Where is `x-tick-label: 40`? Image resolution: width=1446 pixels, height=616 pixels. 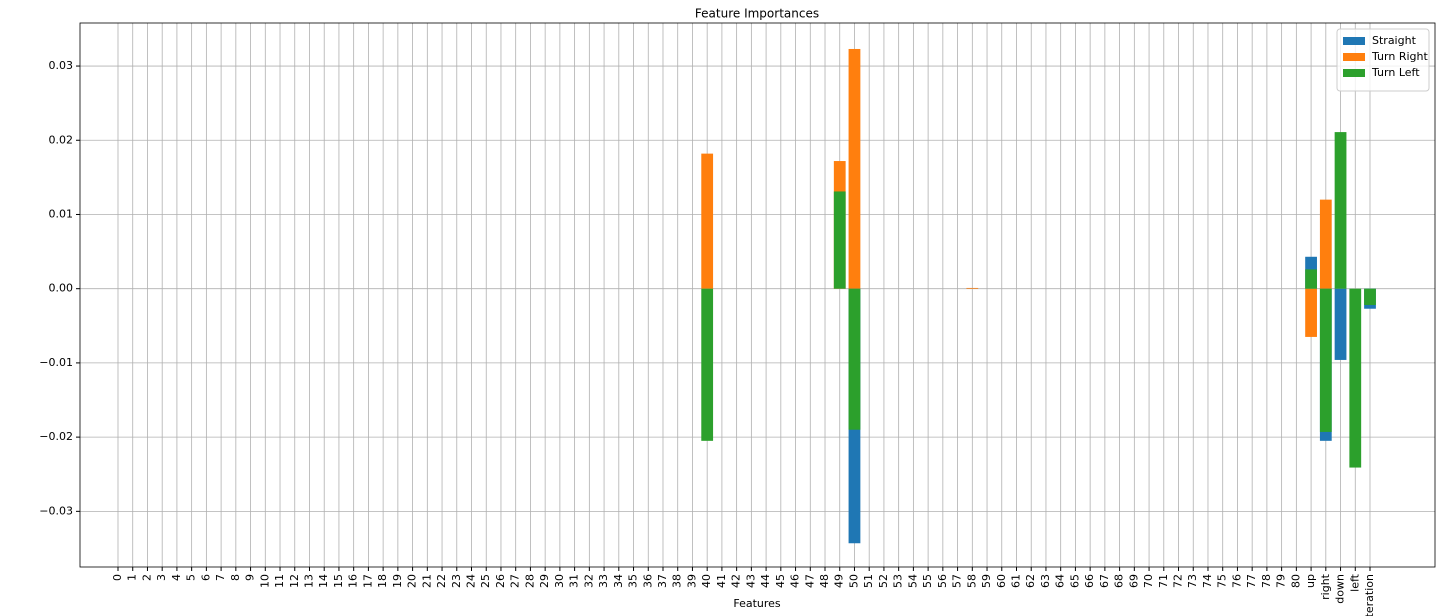
x-tick-label: 40 is located at coordinates (706, 581).